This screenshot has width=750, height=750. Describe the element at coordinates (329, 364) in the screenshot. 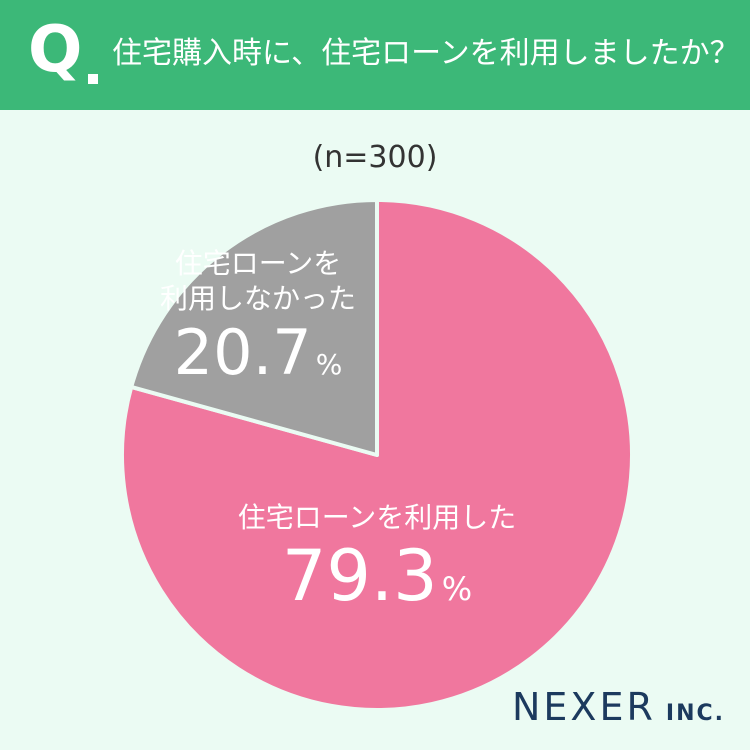

I see `slice-unit-1: %` at that location.